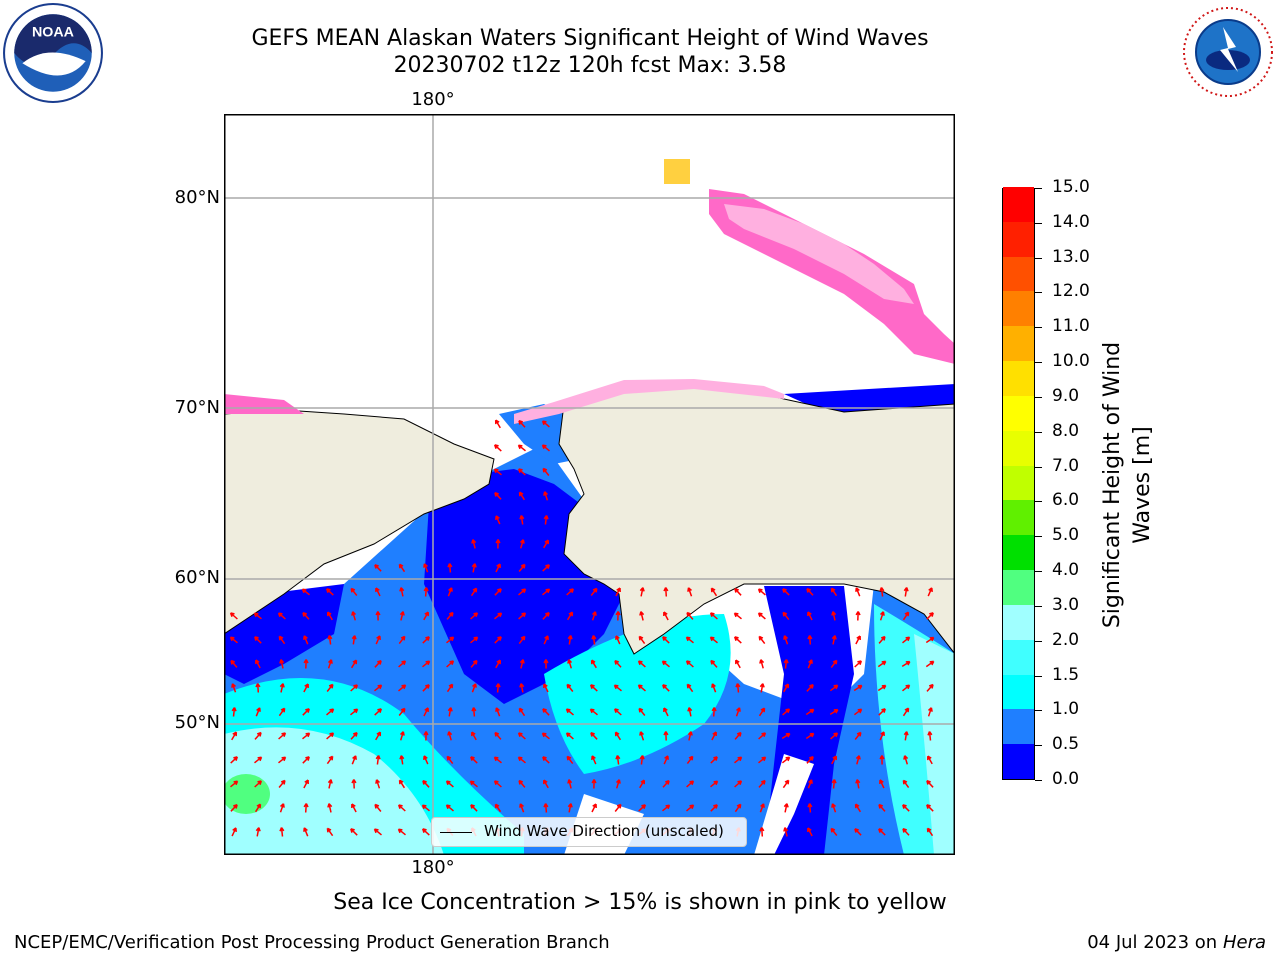 The image size is (1280, 960). Describe the element at coordinates (590, 65) in the screenshot. I see `chart-subtitle: 20230702 t12z 120h fcst Max: 3.58` at that location.